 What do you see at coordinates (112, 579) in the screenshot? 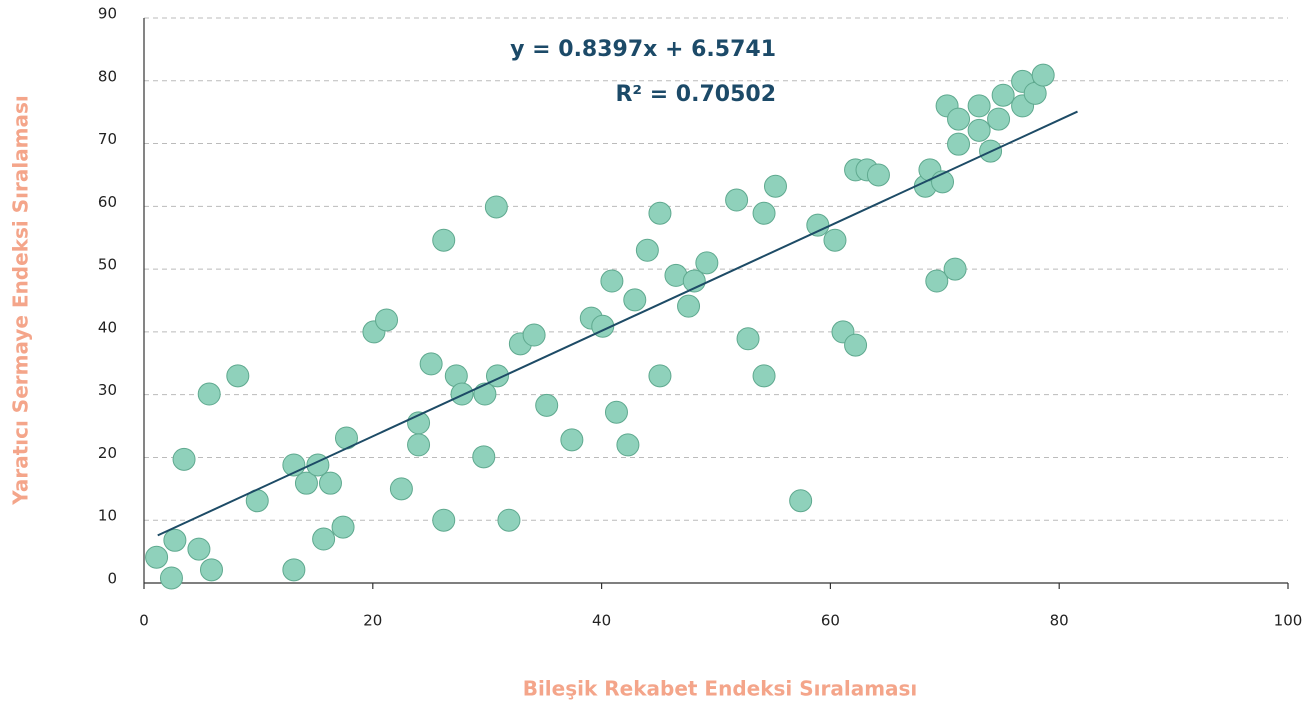
I see `y-tick-label: 0` at bounding box center [112, 579].